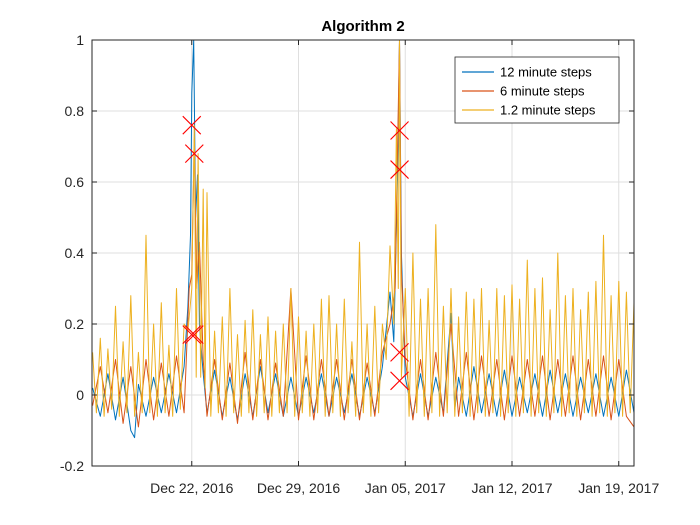  What do you see at coordinates (542, 91) in the screenshot?
I see `legend-label: 6 minute steps` at bounding box center [542, 91].